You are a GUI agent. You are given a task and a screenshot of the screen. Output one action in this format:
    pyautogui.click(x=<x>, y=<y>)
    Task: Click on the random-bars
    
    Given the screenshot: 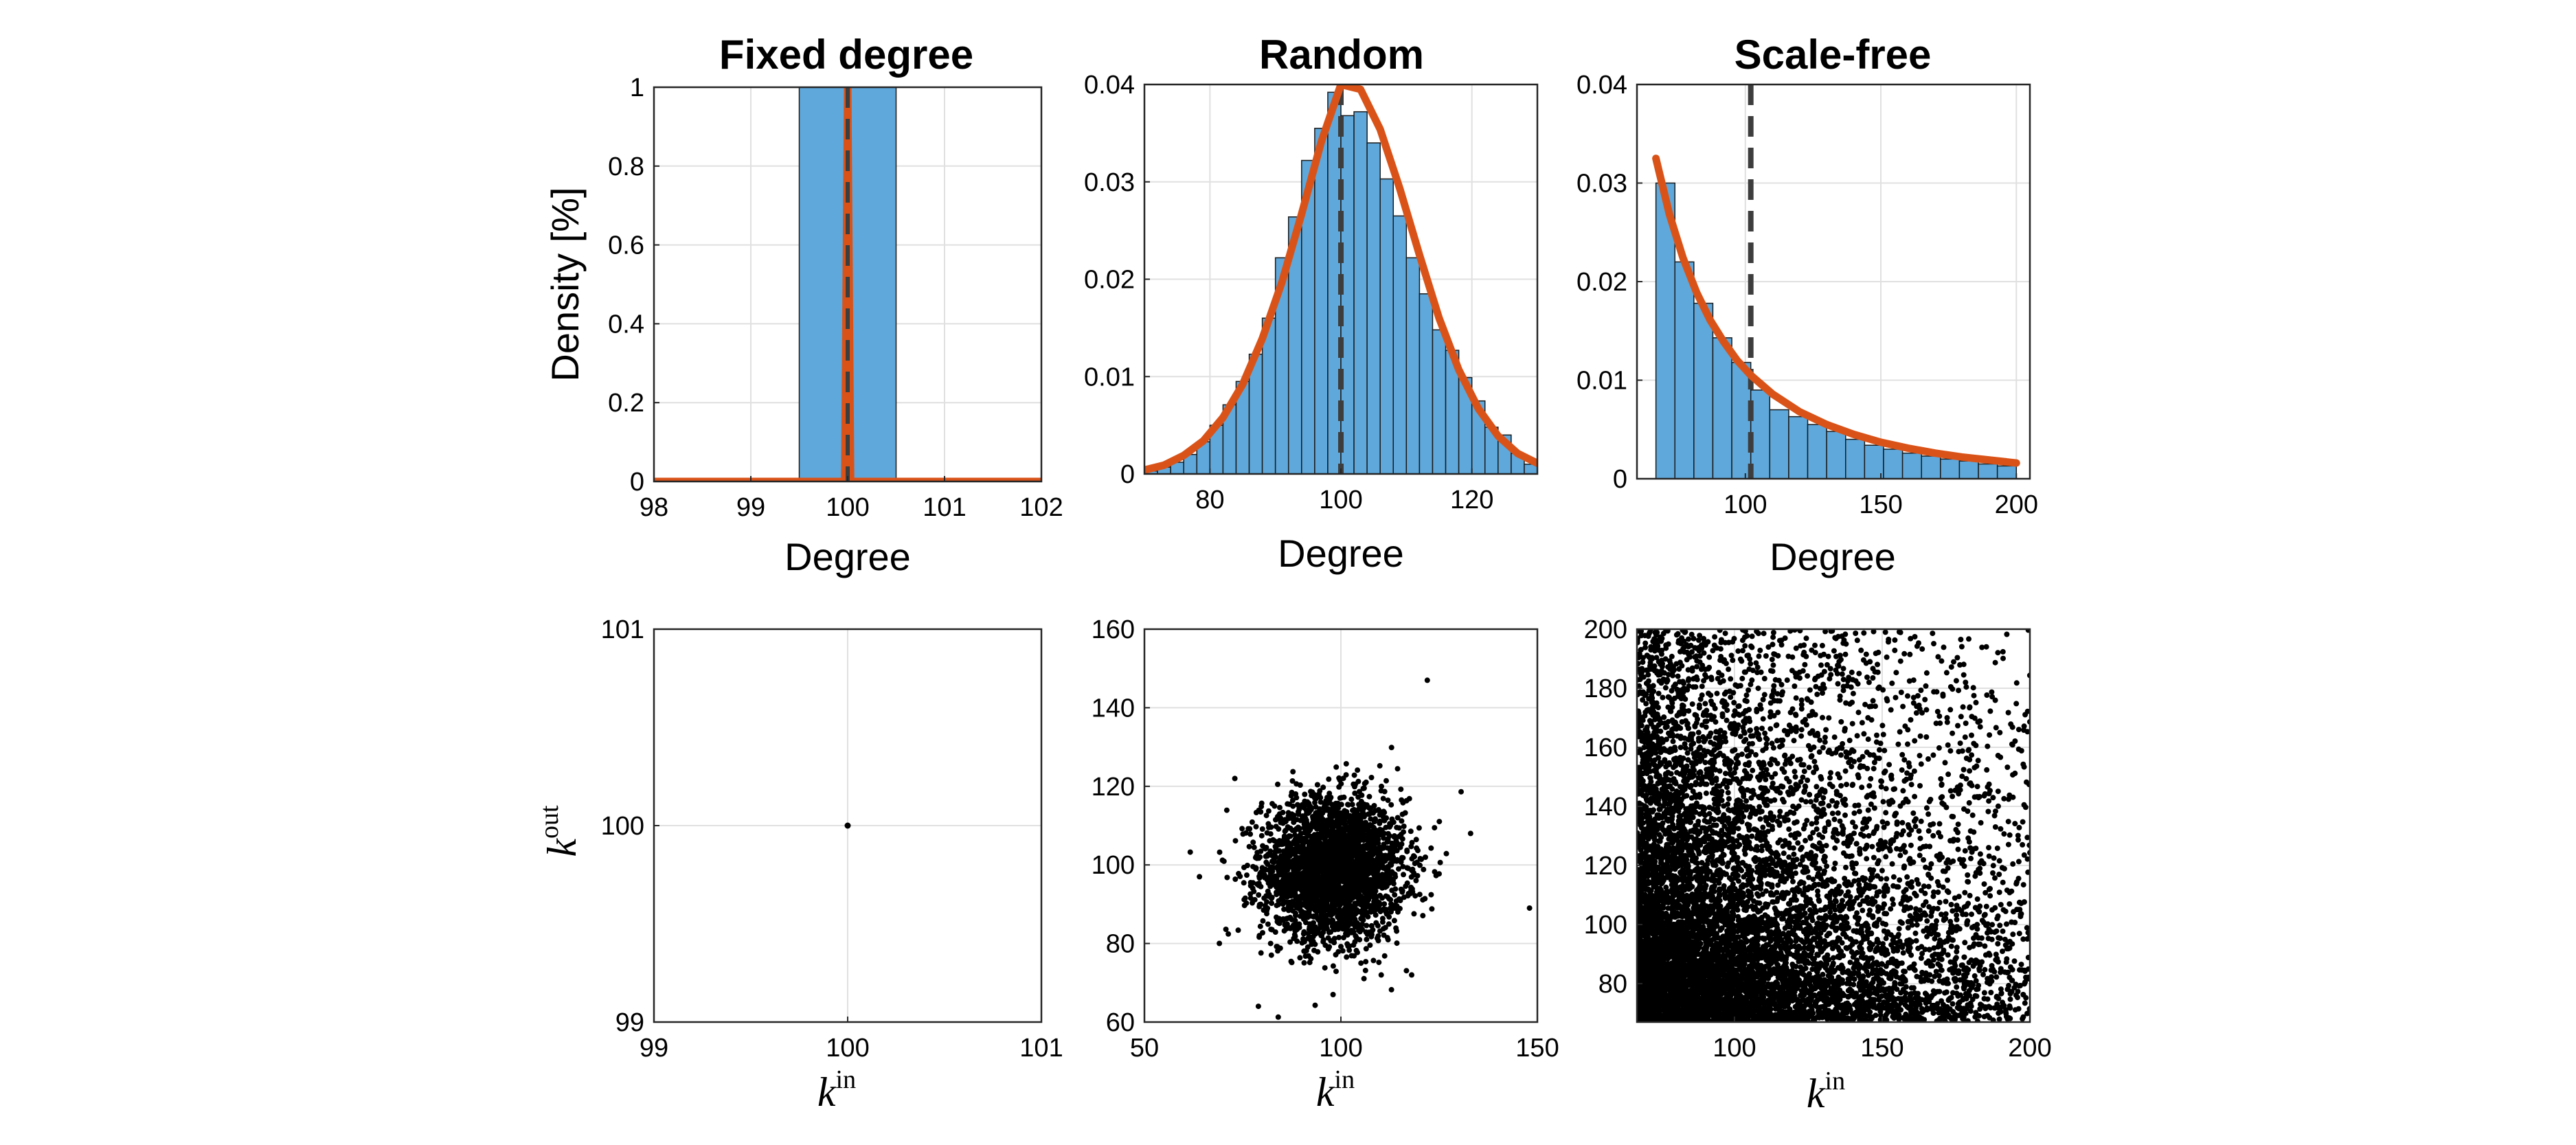 What is the action you would take?
    pyautogui.click(x=1340, y=282)
    